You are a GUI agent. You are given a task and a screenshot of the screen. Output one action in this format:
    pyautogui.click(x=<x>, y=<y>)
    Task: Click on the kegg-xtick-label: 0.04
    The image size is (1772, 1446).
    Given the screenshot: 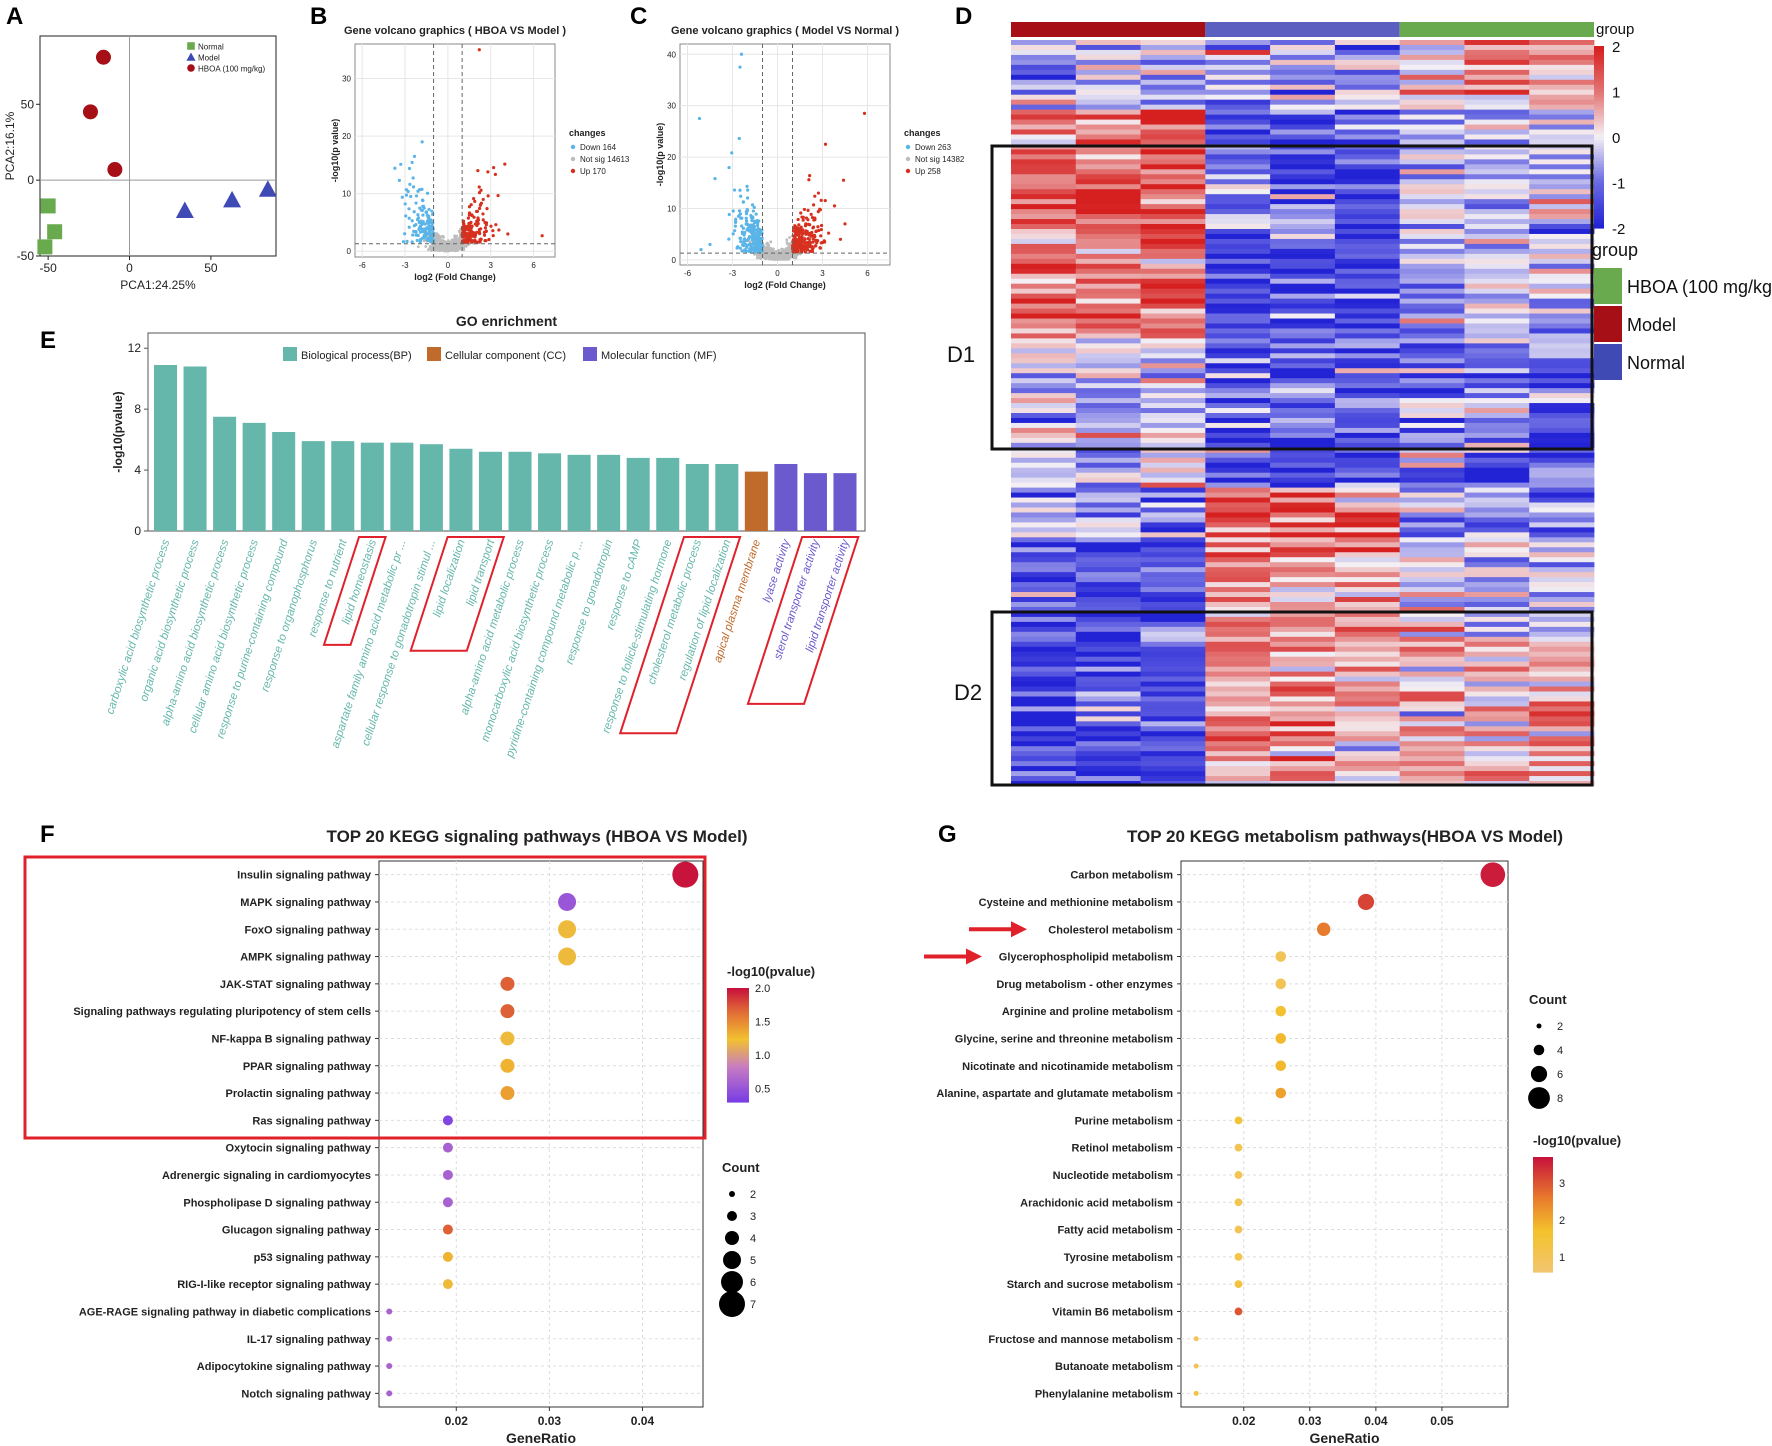 What is the action you would take?
    pyautogui.click(x=1376, y=1421)
    